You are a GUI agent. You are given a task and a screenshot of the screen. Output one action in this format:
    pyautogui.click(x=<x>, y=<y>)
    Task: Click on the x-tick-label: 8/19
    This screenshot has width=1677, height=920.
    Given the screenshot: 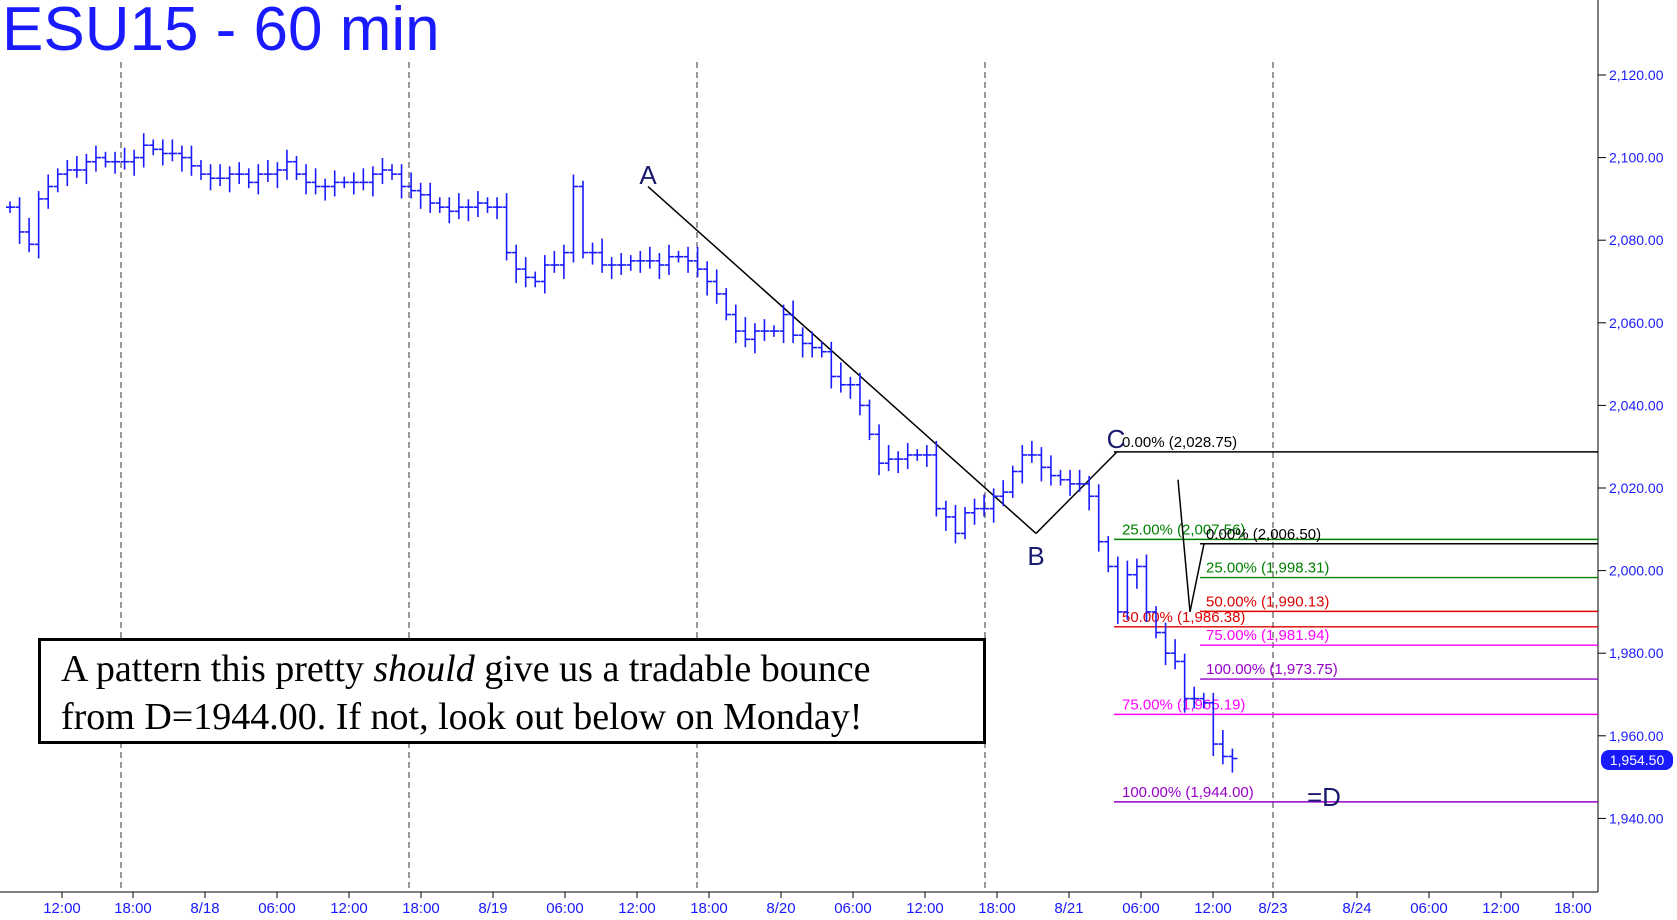 What is the action you would take?
    pyautogui.click(x=492, y=908)
    